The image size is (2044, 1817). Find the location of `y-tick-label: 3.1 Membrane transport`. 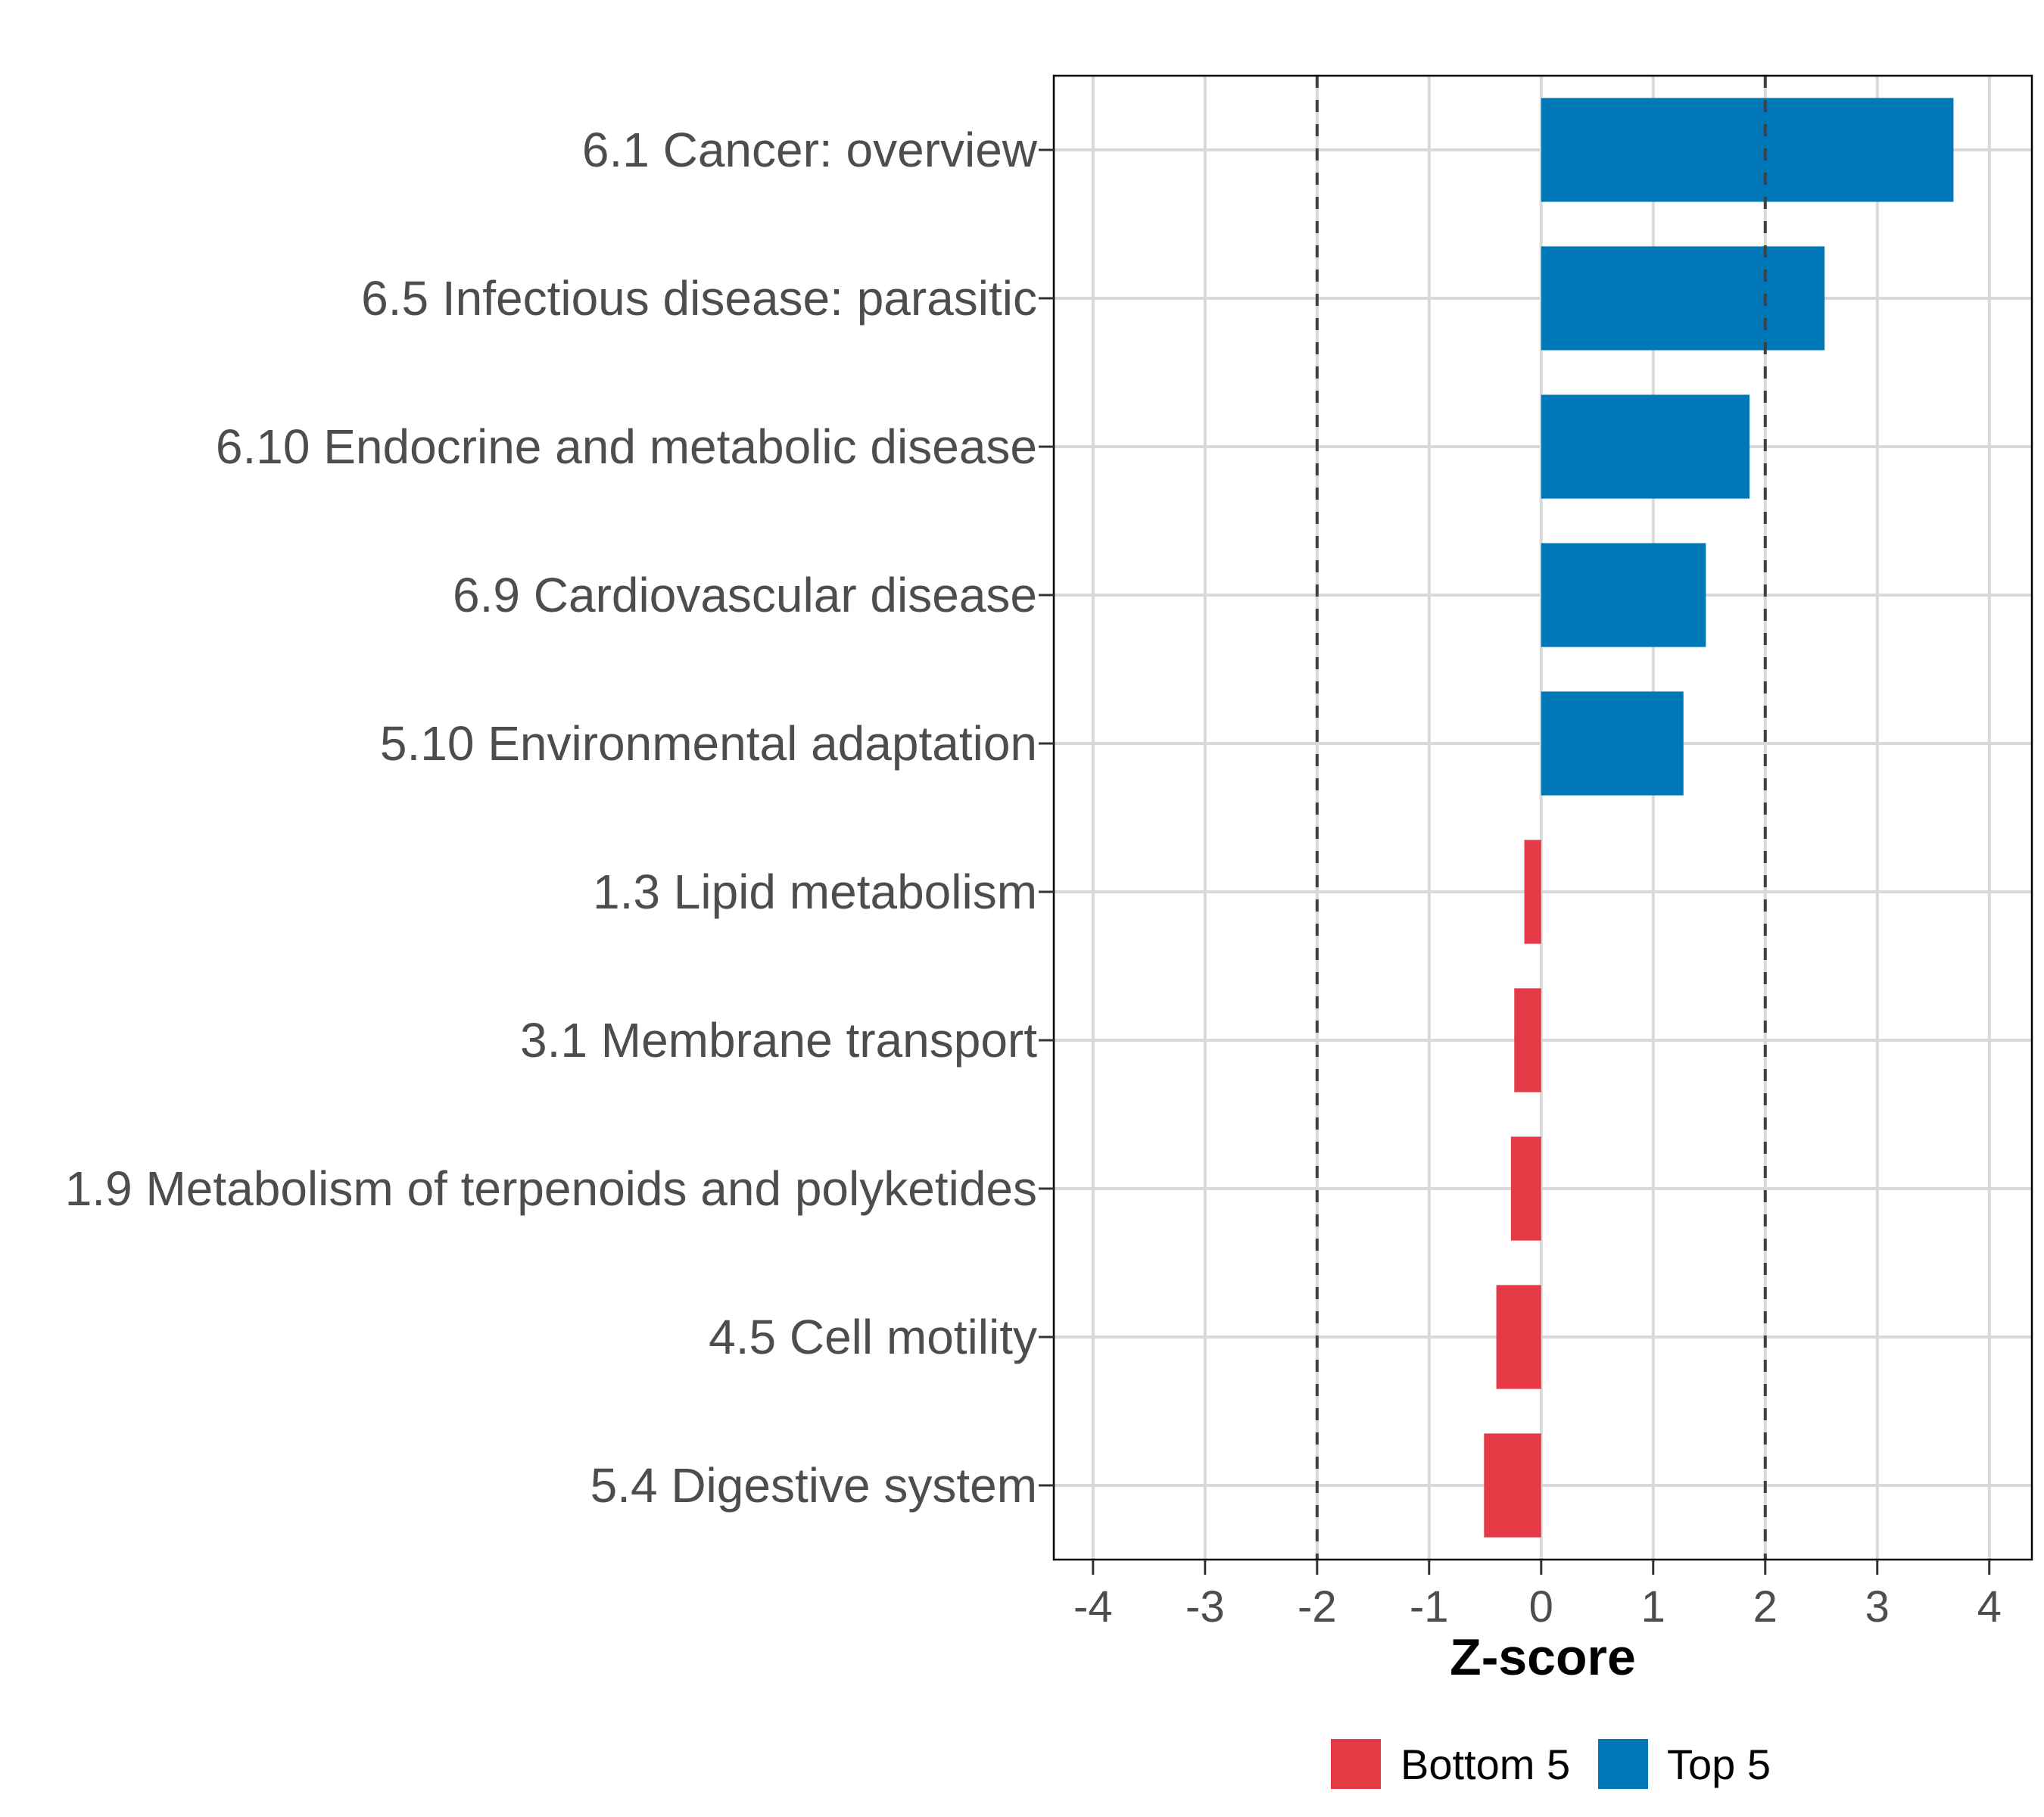

y-tick-label: 3.1 Membrane transport is located at coordinates (778, 1040).